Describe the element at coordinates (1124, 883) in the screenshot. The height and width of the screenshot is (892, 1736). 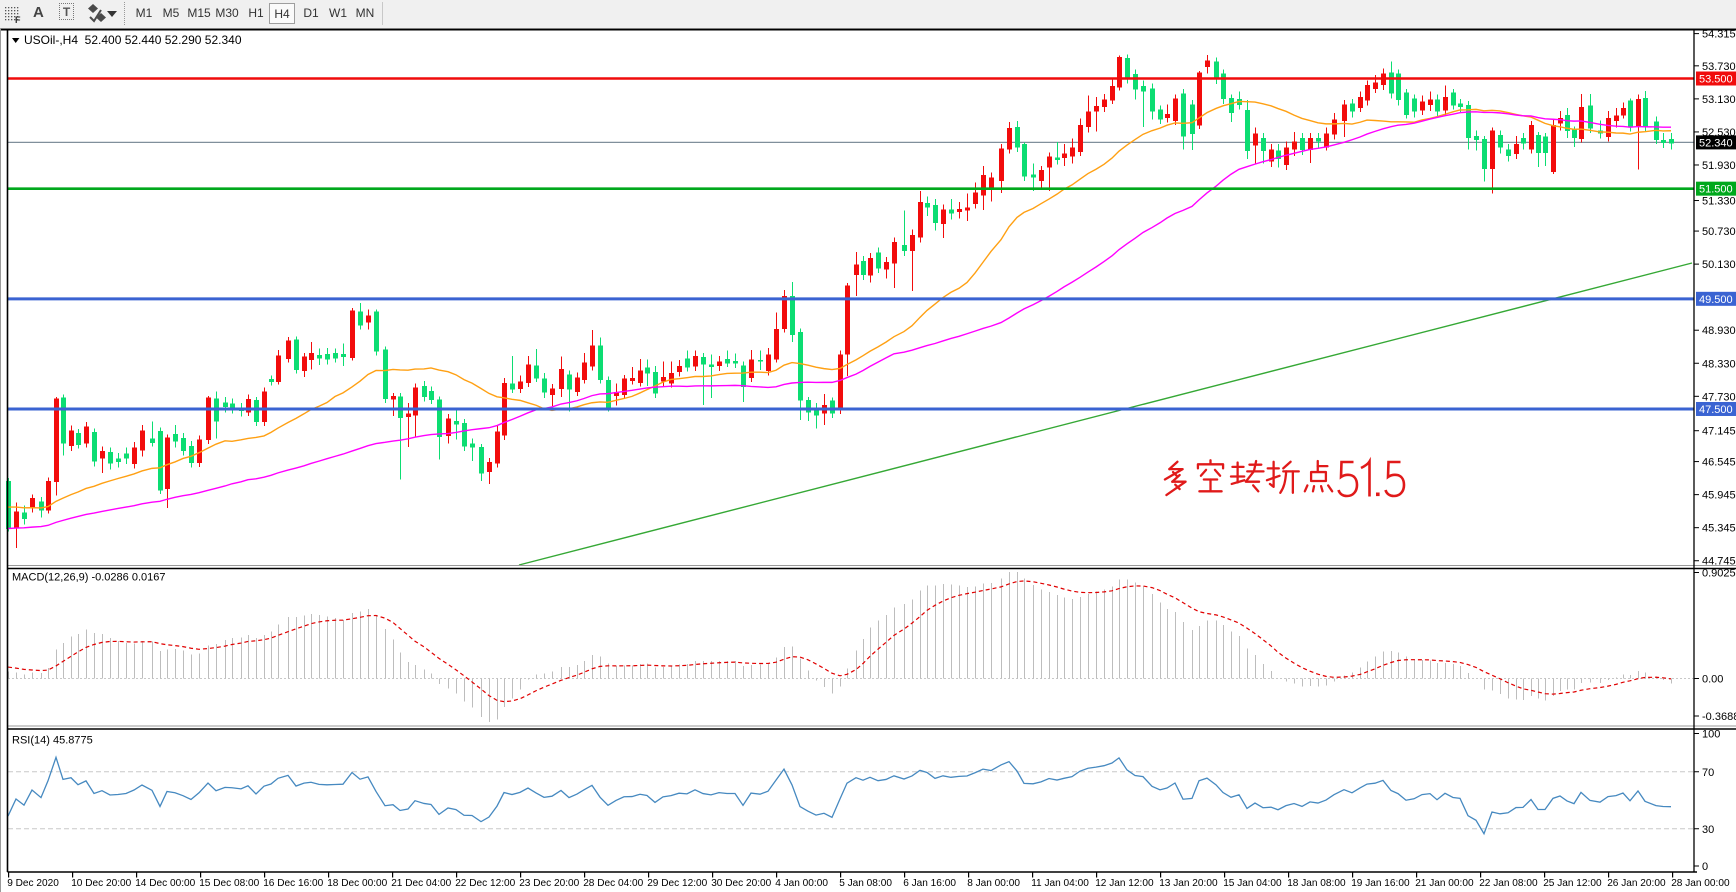
I see `svg-text: 12 Jan 12:00` at that location.